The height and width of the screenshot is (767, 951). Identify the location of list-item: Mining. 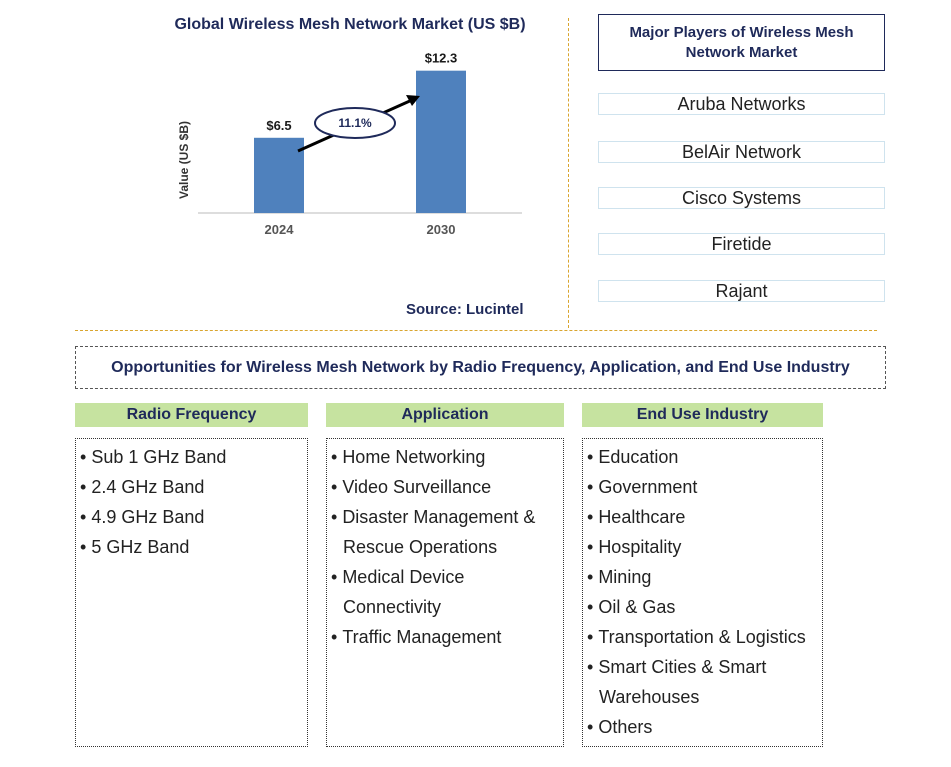
(704, 577).